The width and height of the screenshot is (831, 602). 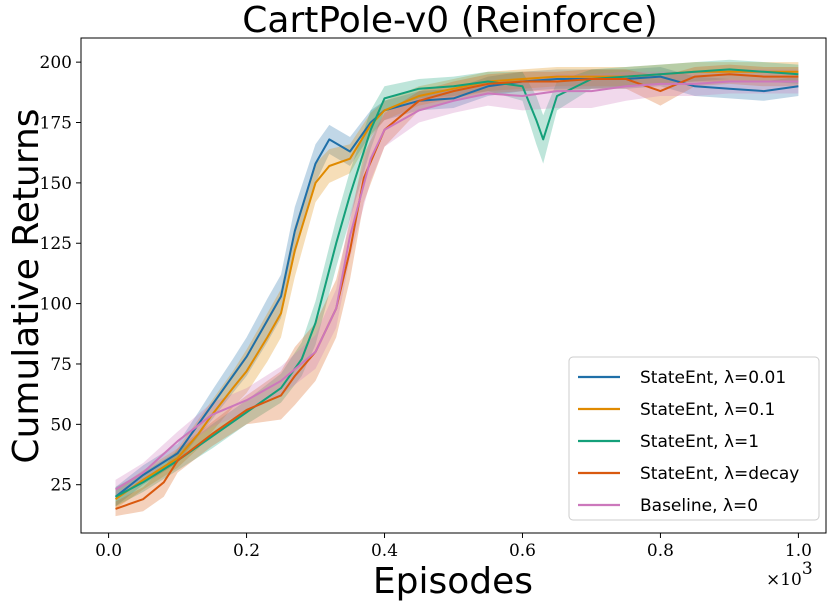 What do you see at coordinates (713, 378) in the screenshot?
I see `legend-label-0: StateEnt, λ=0.01` at bounding box center [713, 378].